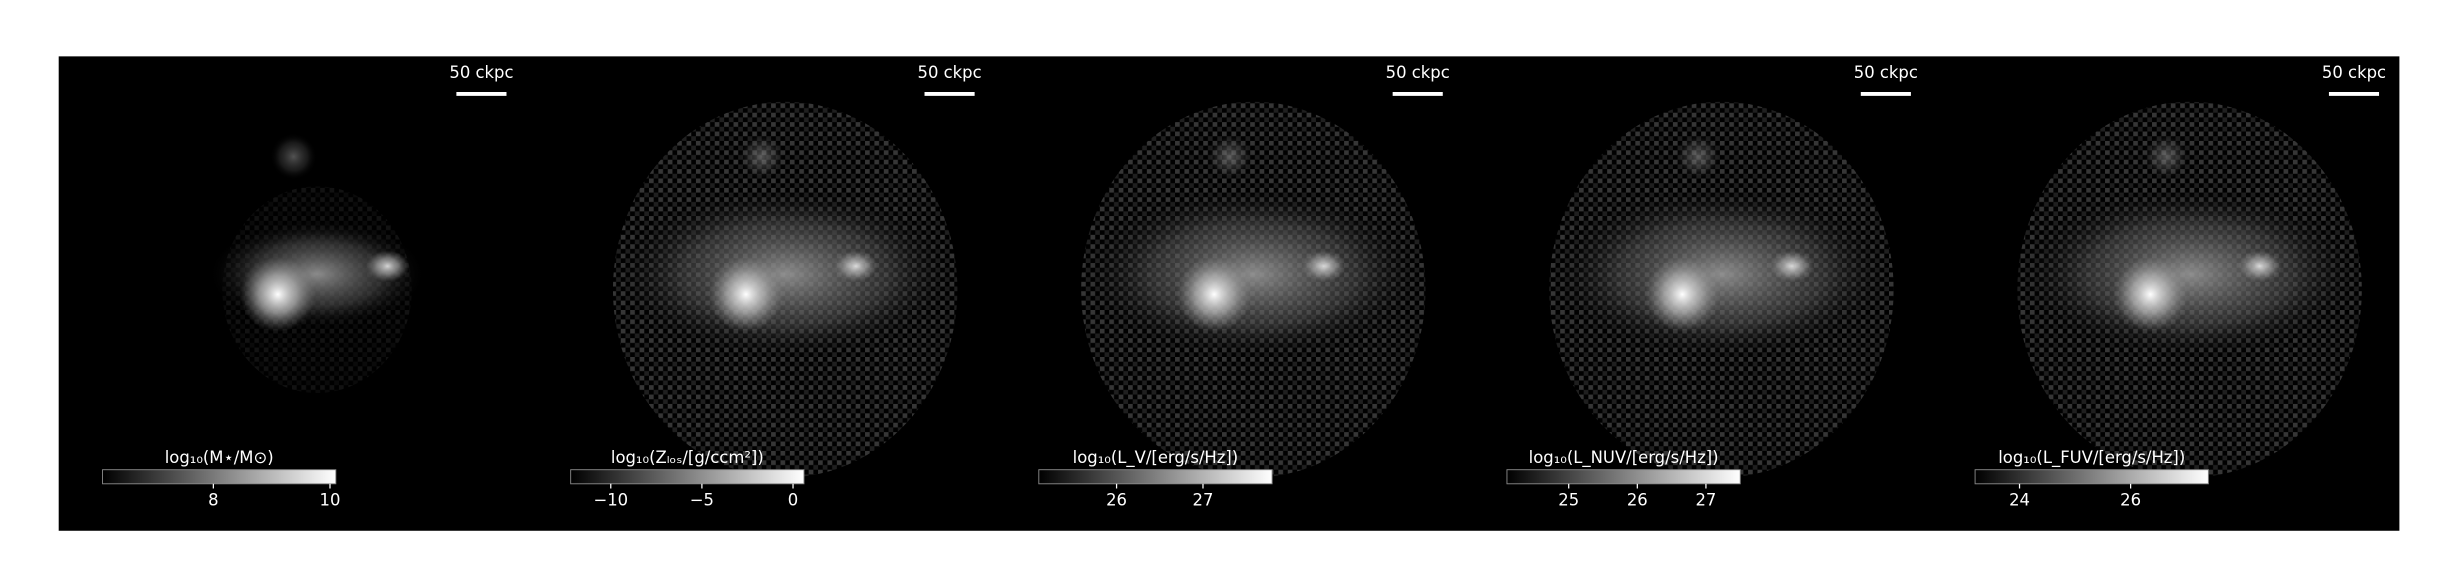 This screenshot has width=2444, height=584. What do you see at coordinates (1156, 458) in the screenshot?
I see `colorbar-label: log₁₀(L_V/[erg/s/Hz])` at bounding box center [1156, 458].